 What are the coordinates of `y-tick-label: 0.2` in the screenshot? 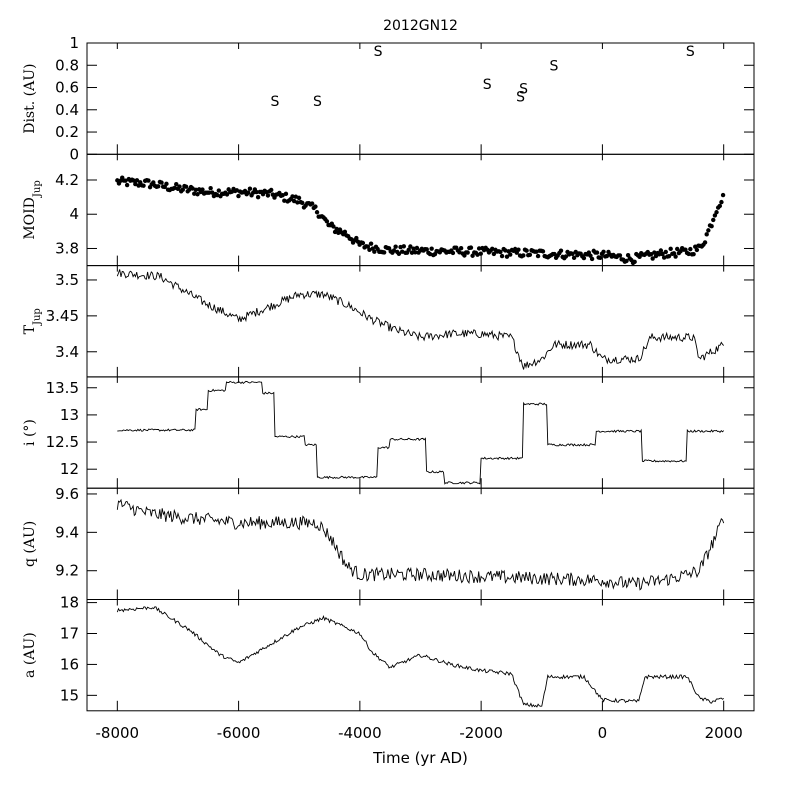 It's located at (67, 132).